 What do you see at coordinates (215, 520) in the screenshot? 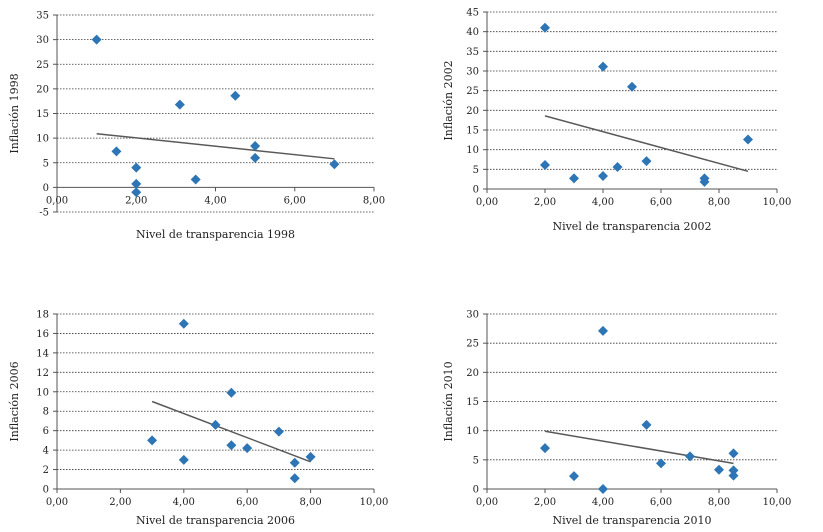
I see `x-axis-title: Nivel de transparencia 2006` at bounding box center [215, 520].